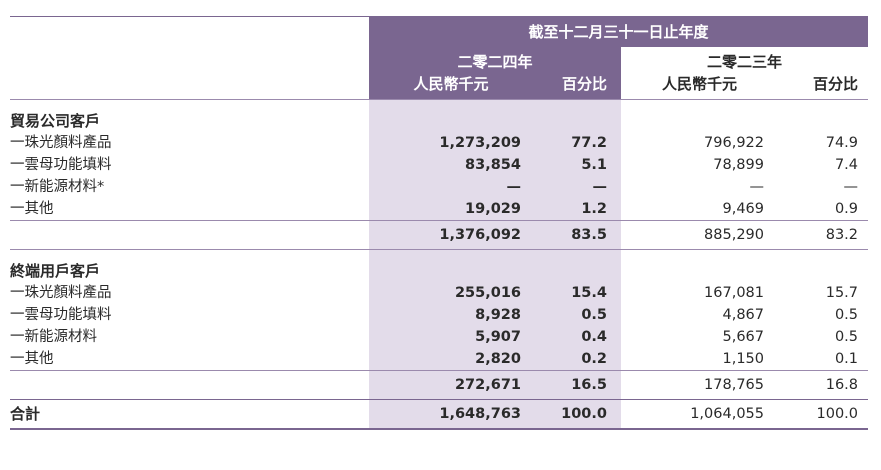 The height and width of the screenshot is (470, 881). What do you see at coordinates (53, 337) in the screenshot?
I see `row-label: 一新能源材料` at bounding box center [53, 337].